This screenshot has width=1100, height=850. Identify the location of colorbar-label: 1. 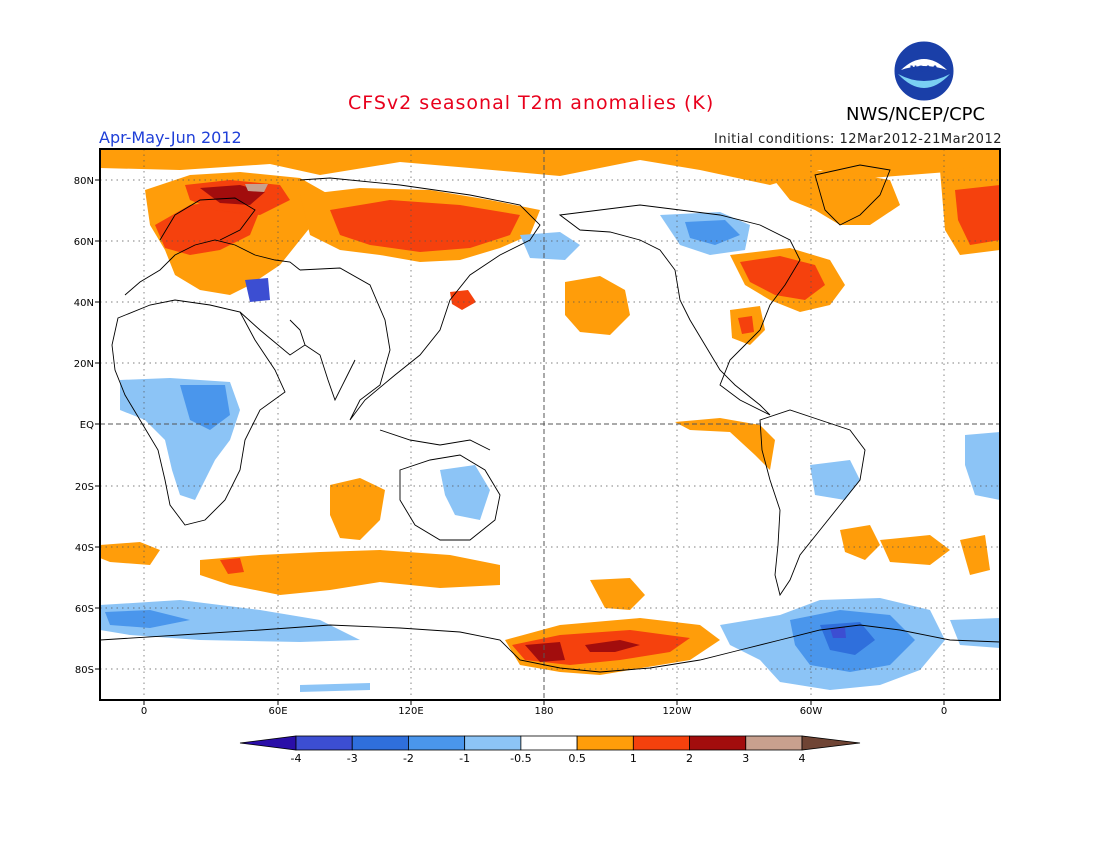
(633, 758).